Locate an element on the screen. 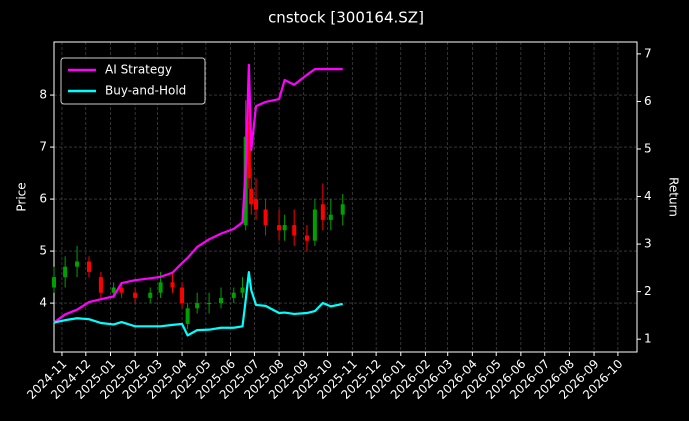 Image resolution: width=689 pixels, height=421 pixels. y-tick-label: 8 is located at coordinates (43, 95).